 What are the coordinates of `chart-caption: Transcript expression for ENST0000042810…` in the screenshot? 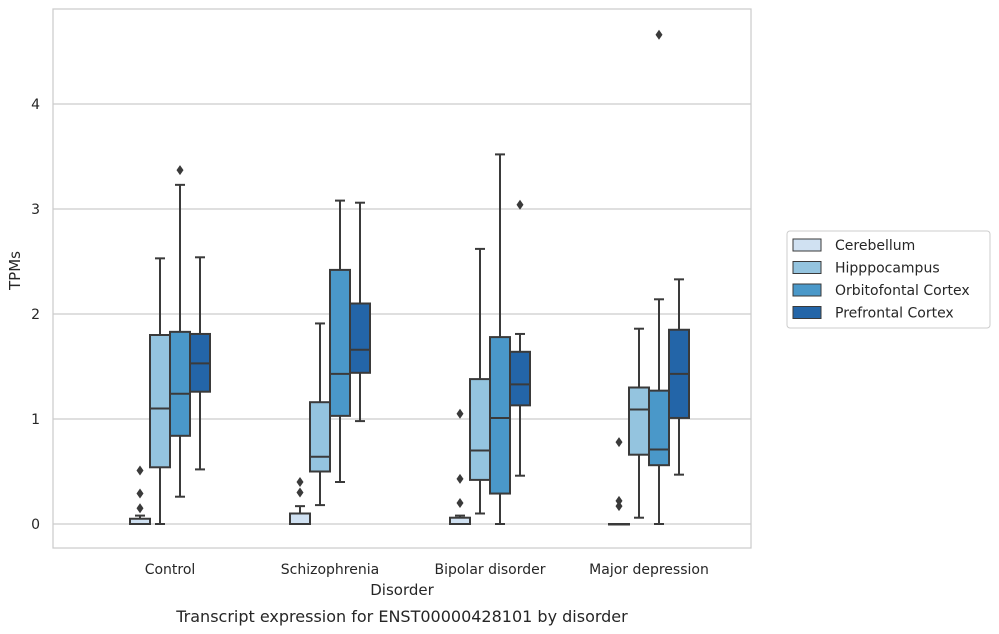 It's located at (401, 616).